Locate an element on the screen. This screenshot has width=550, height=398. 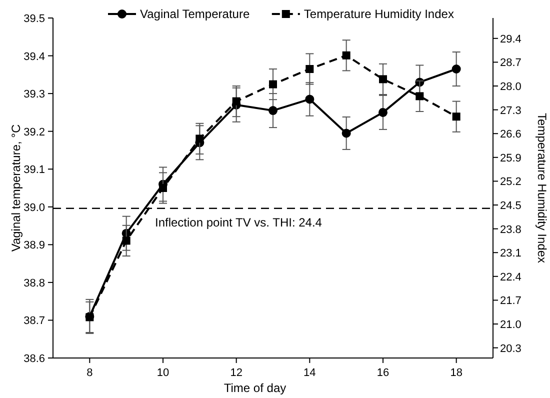
y-tick-label: 38.8 is located at coordinates (34, 283).